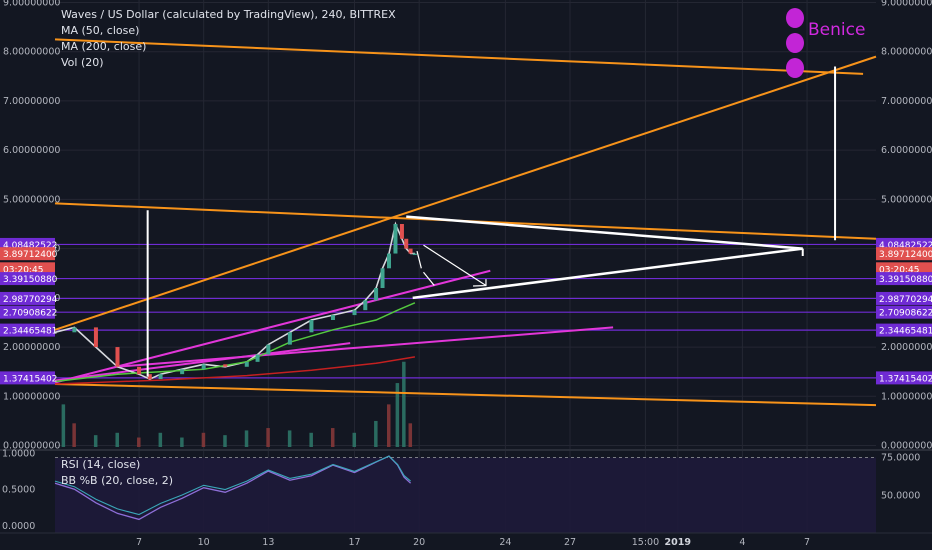 This screenshot has width=932, height=550. I want to click on x-tick-label: 27, so click(570, 542).